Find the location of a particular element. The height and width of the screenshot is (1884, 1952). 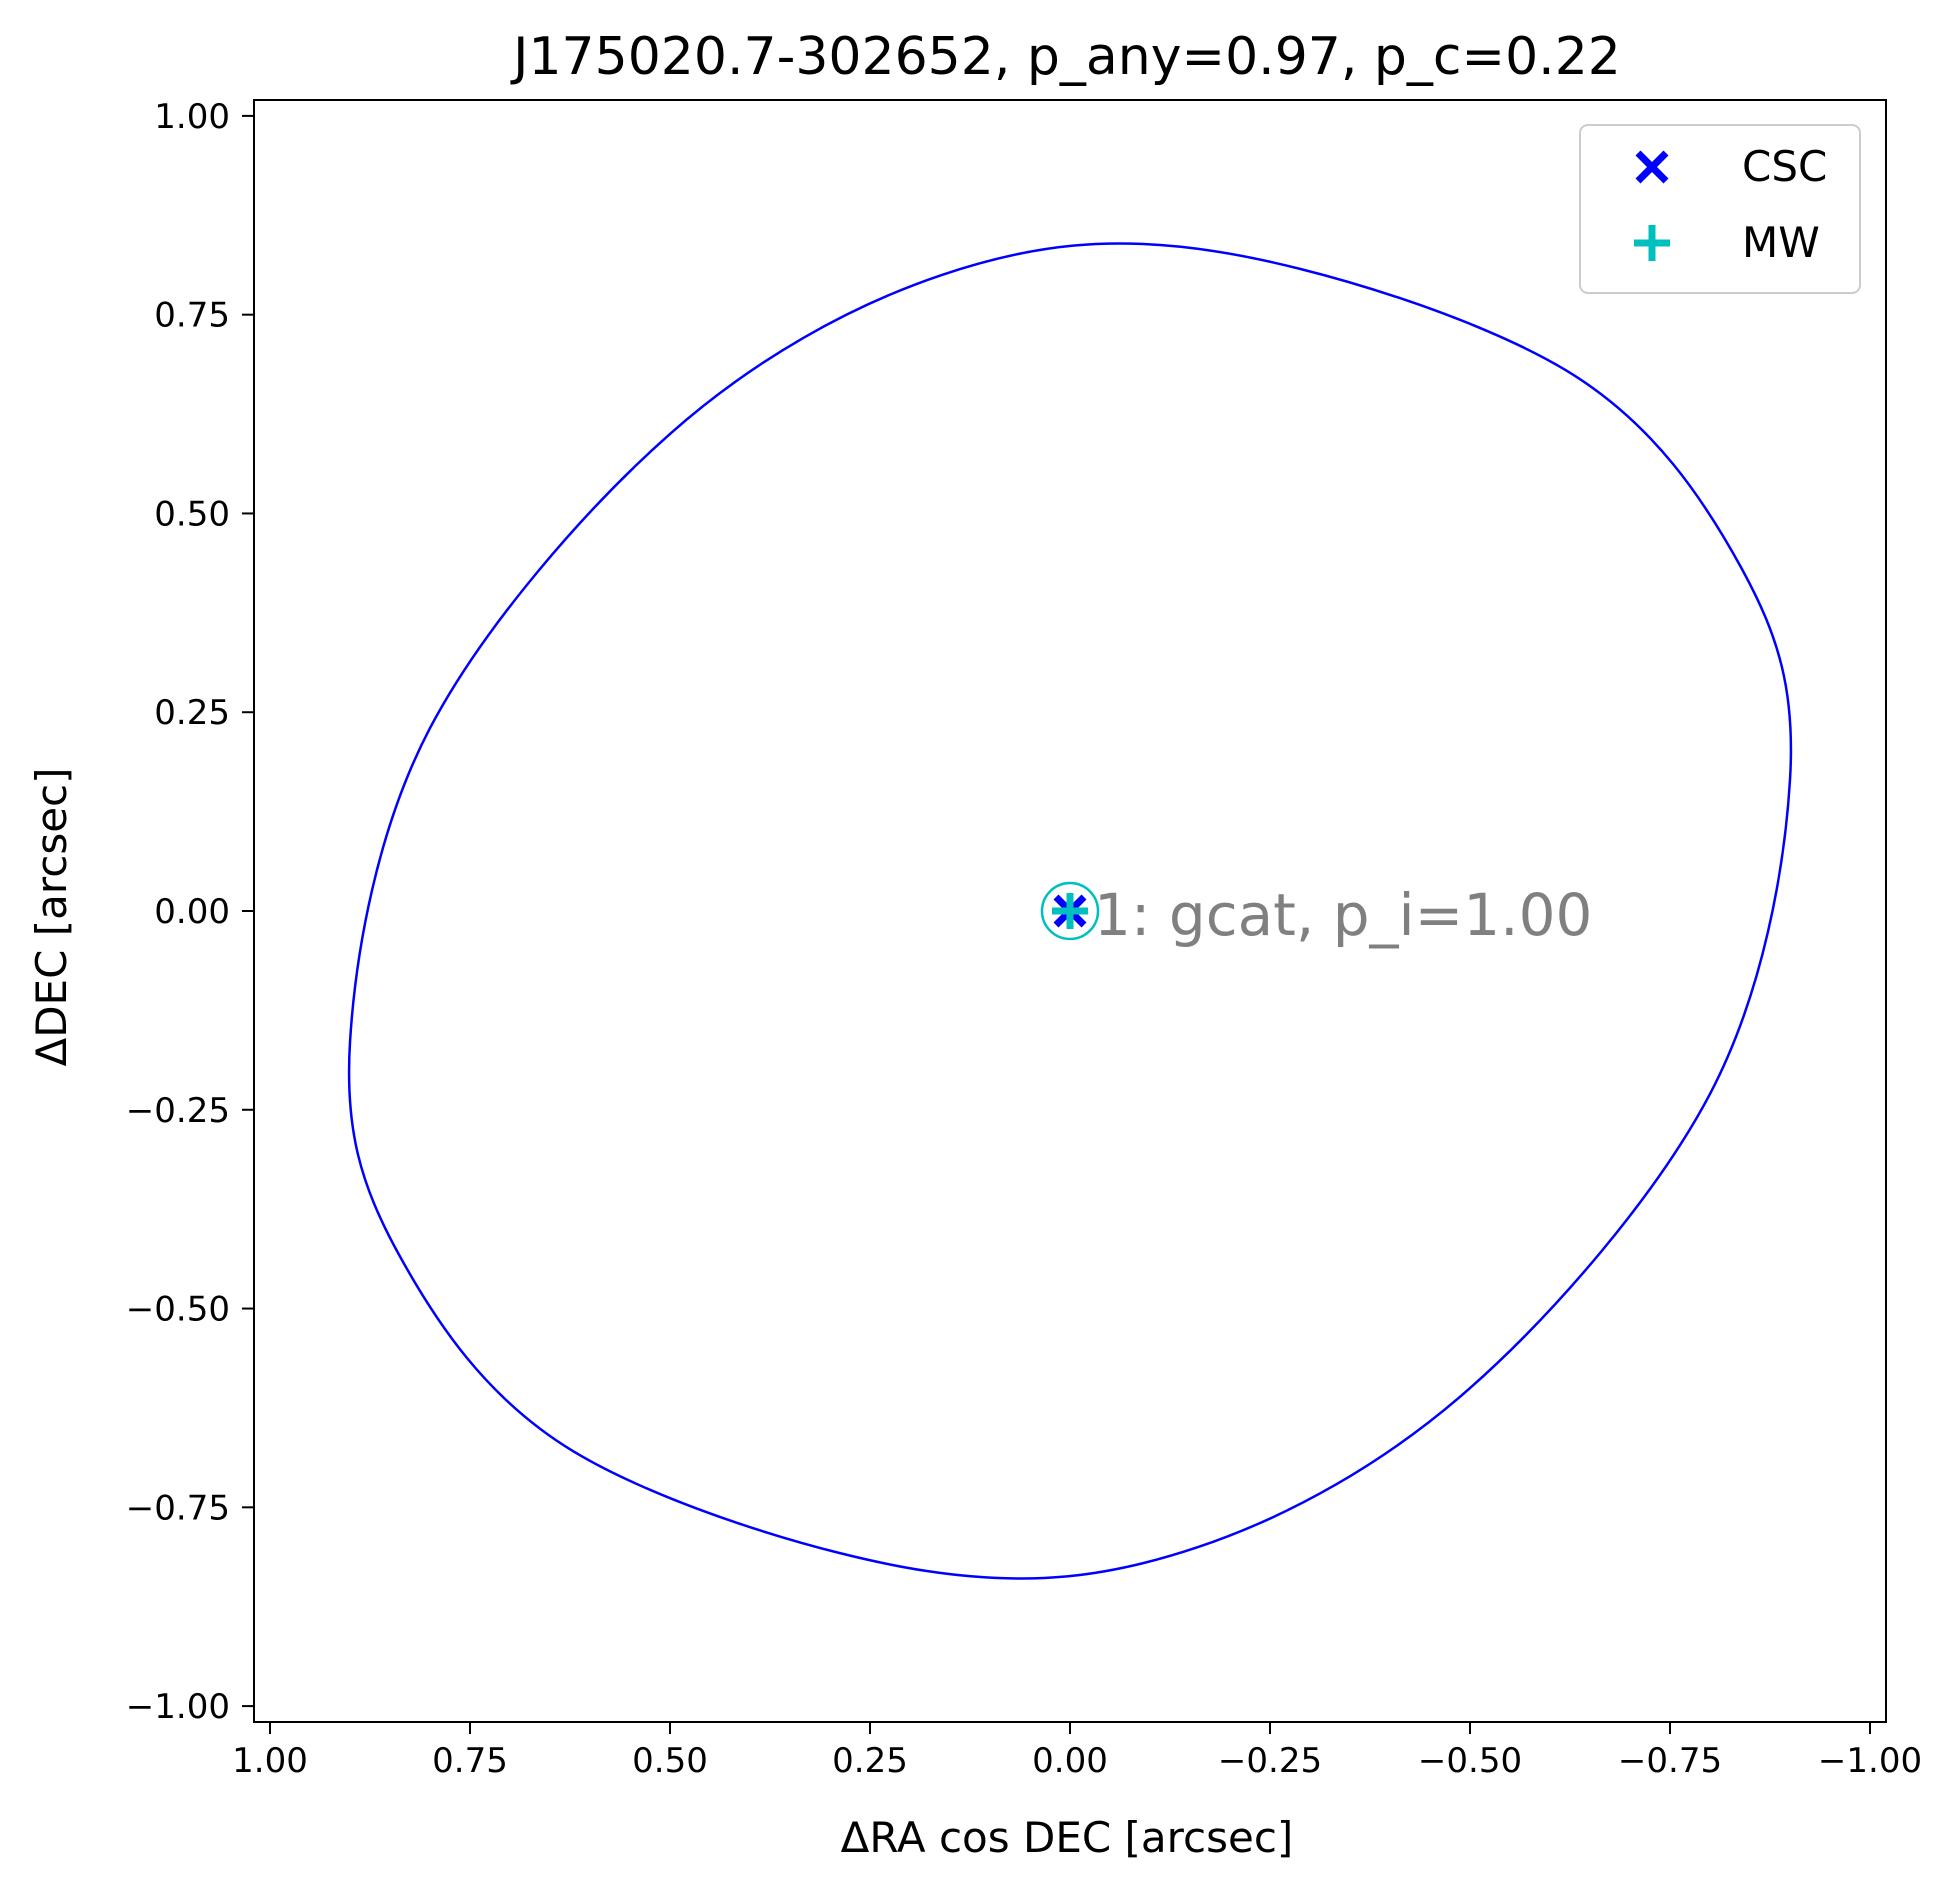

y-tick-label-1: 0.75 is located at coordinates (192, 316).